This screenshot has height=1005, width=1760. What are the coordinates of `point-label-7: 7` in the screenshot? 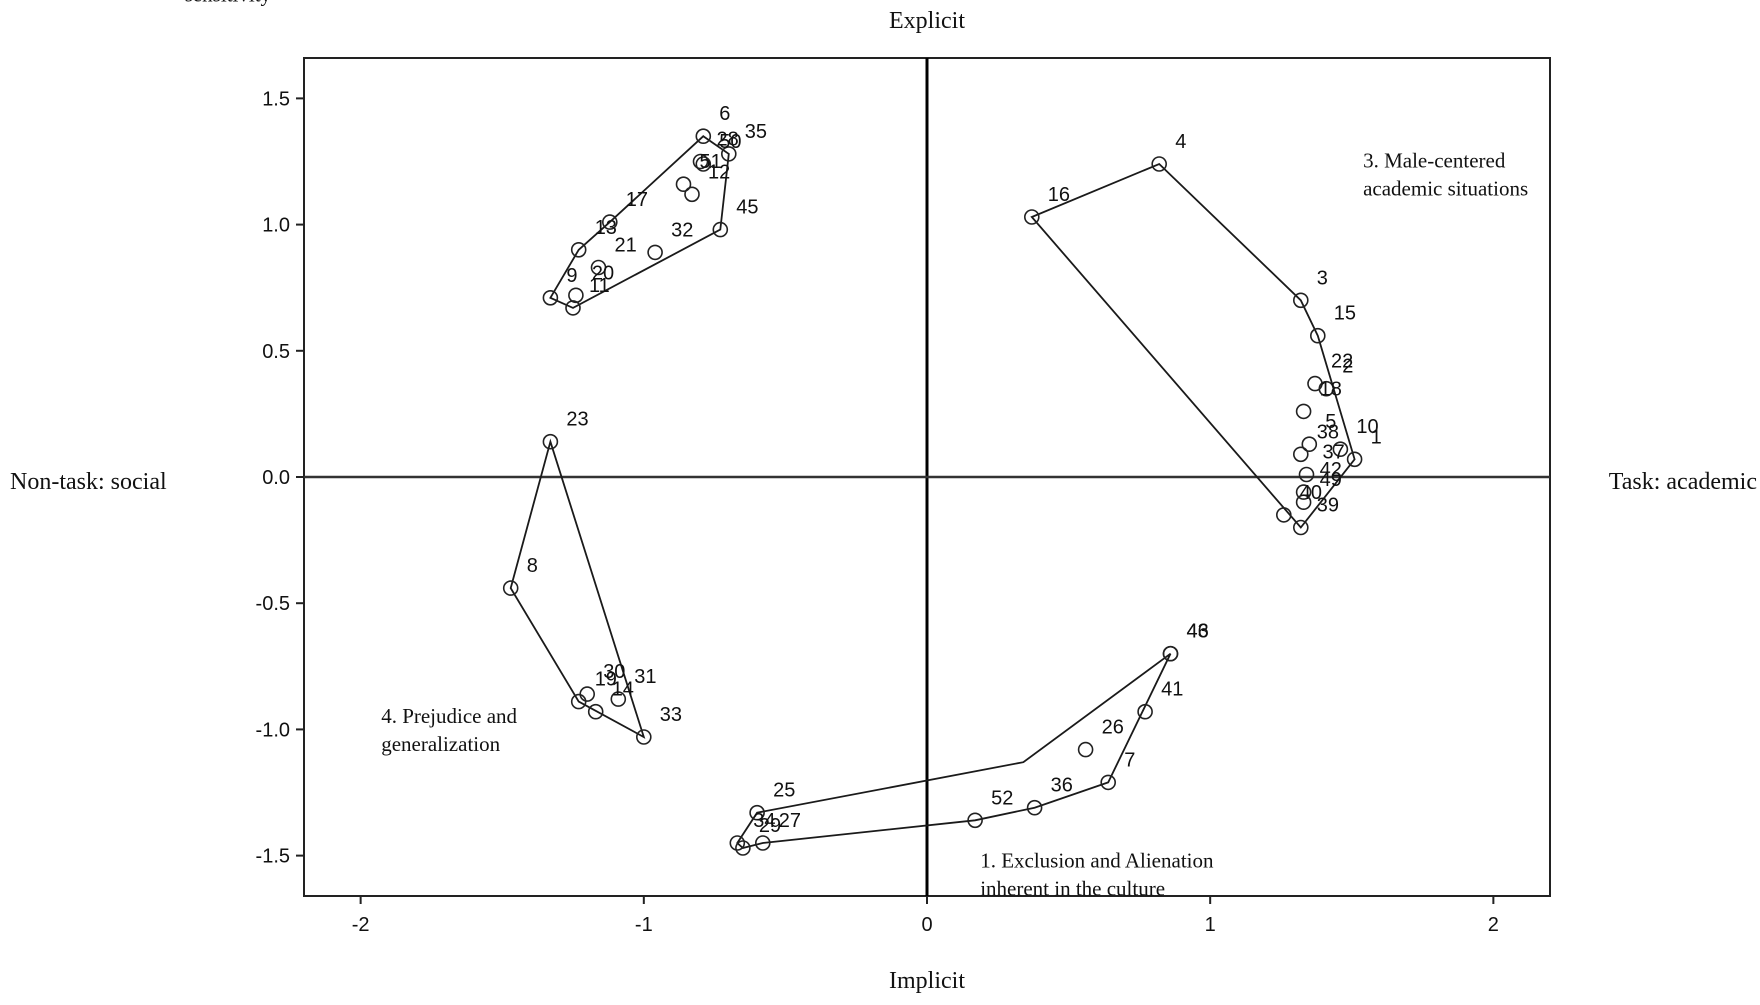 It's located at (1129, 760).